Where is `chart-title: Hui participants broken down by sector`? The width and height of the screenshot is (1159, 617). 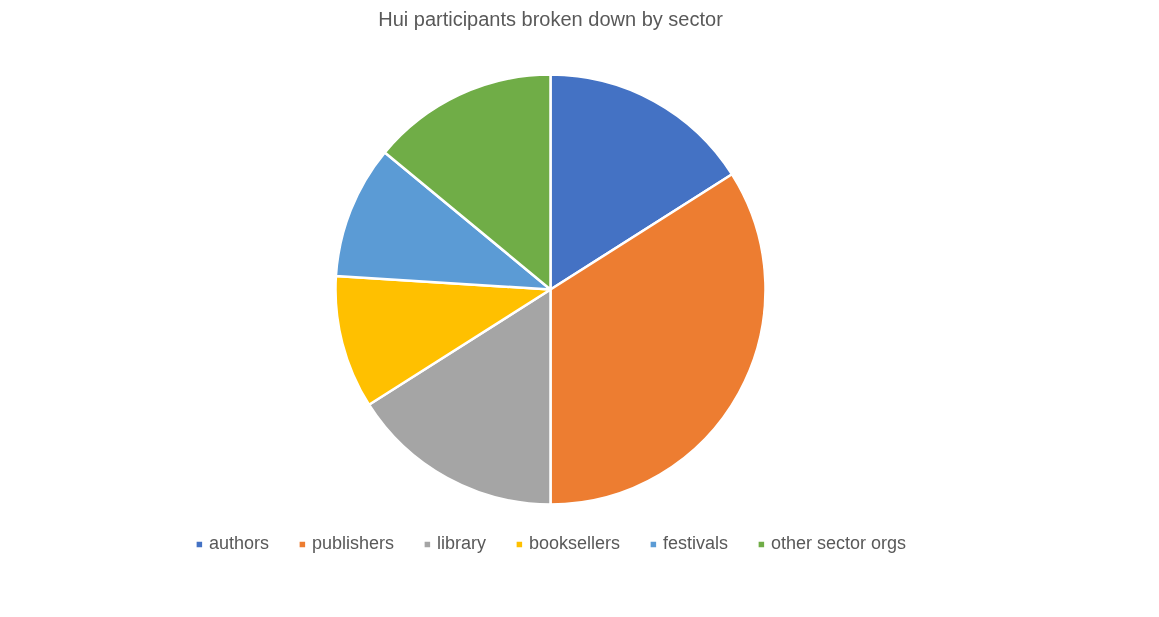
chart-title: Hui participants broken down by sector is located at coordinates (551, 18).